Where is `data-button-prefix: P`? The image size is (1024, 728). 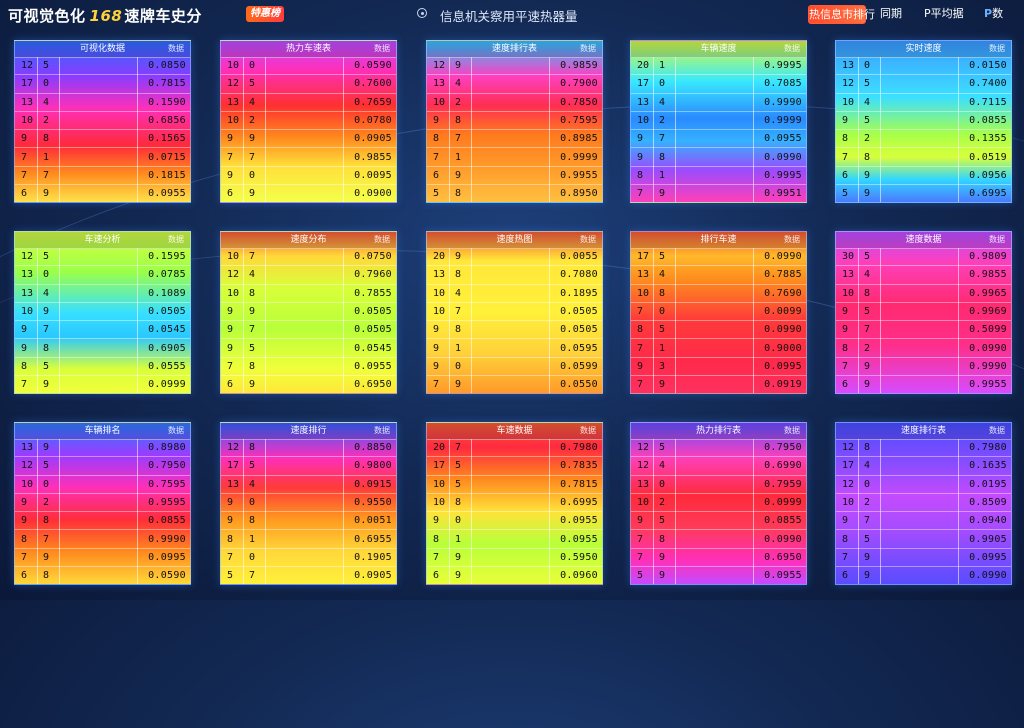
data-button-prefix: P is located at coordinates (988, 13).